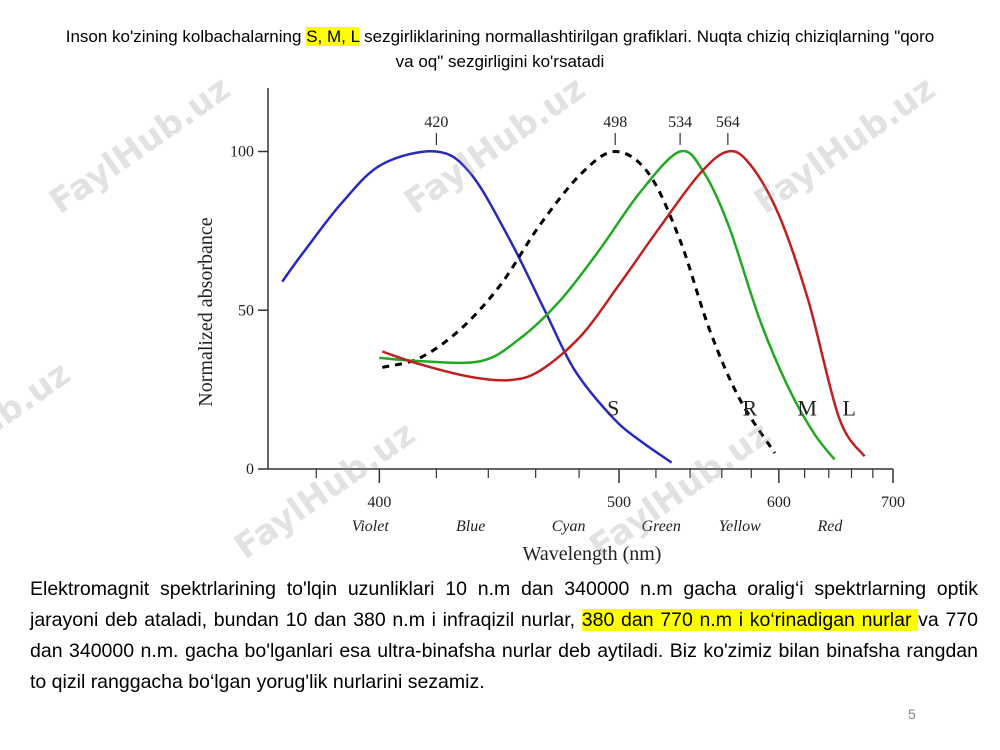 The width and height of the screenshot is (1000, 750). Describe the element at coordinates (779, 502) in the screenshot. I see `x-tick-label: 600` at that location.